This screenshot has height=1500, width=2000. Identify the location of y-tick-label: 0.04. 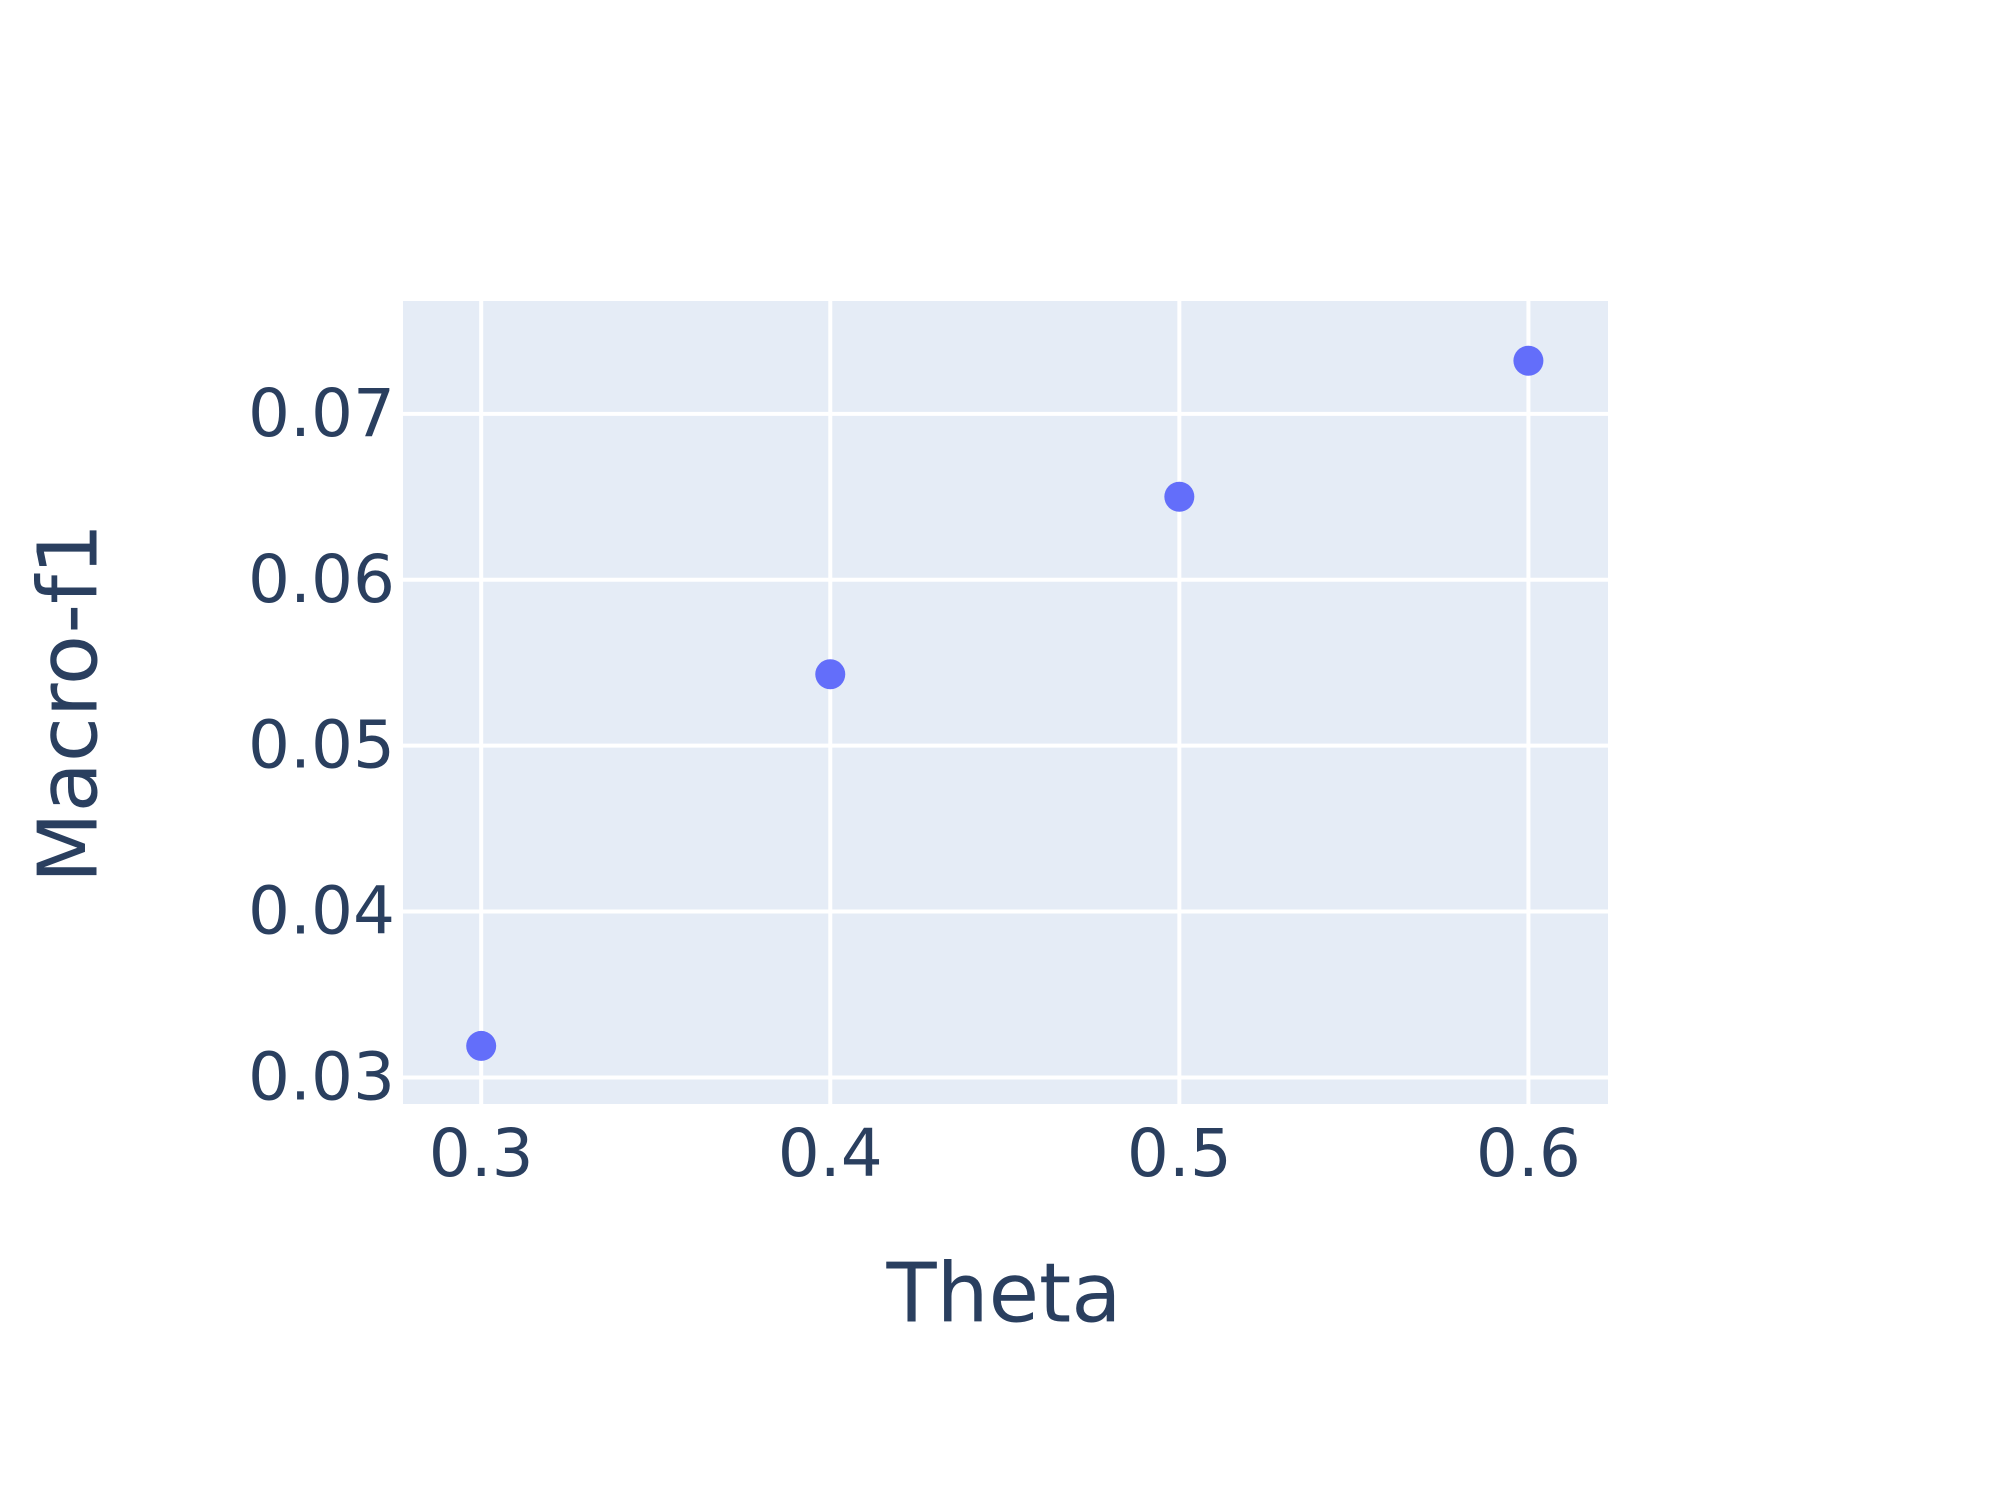
(321, 911).